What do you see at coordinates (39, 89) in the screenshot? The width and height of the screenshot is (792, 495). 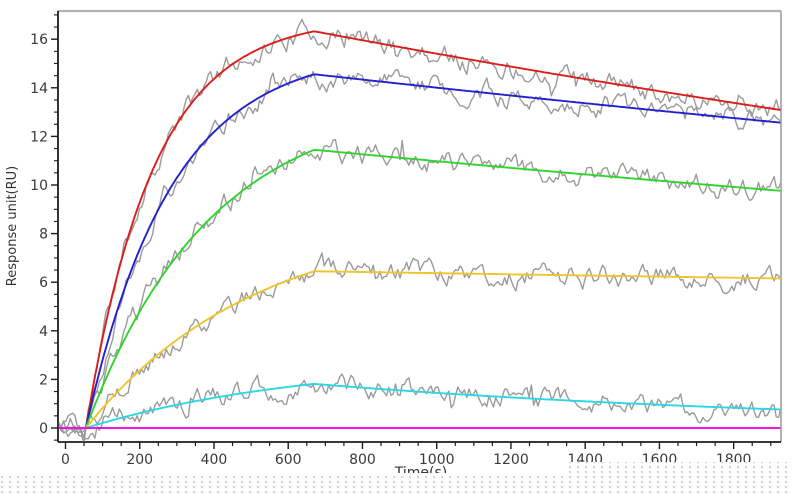 I see `y-tick-label: 14` at bounding box center [39, 89].